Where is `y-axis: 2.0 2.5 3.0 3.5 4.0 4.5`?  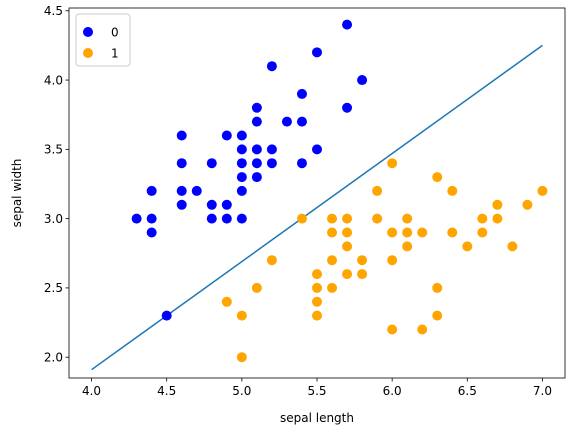
y-axis: 2.0 2.5 3.0 3.5 4.0 4.5 is located at coordinates (56, 184).